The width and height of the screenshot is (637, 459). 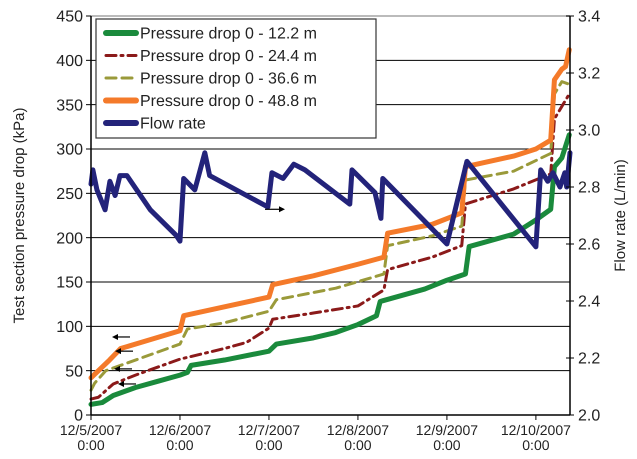 I want to click on x-tick-label: 12/8/2007 0:00, so click(x=358, y=437).